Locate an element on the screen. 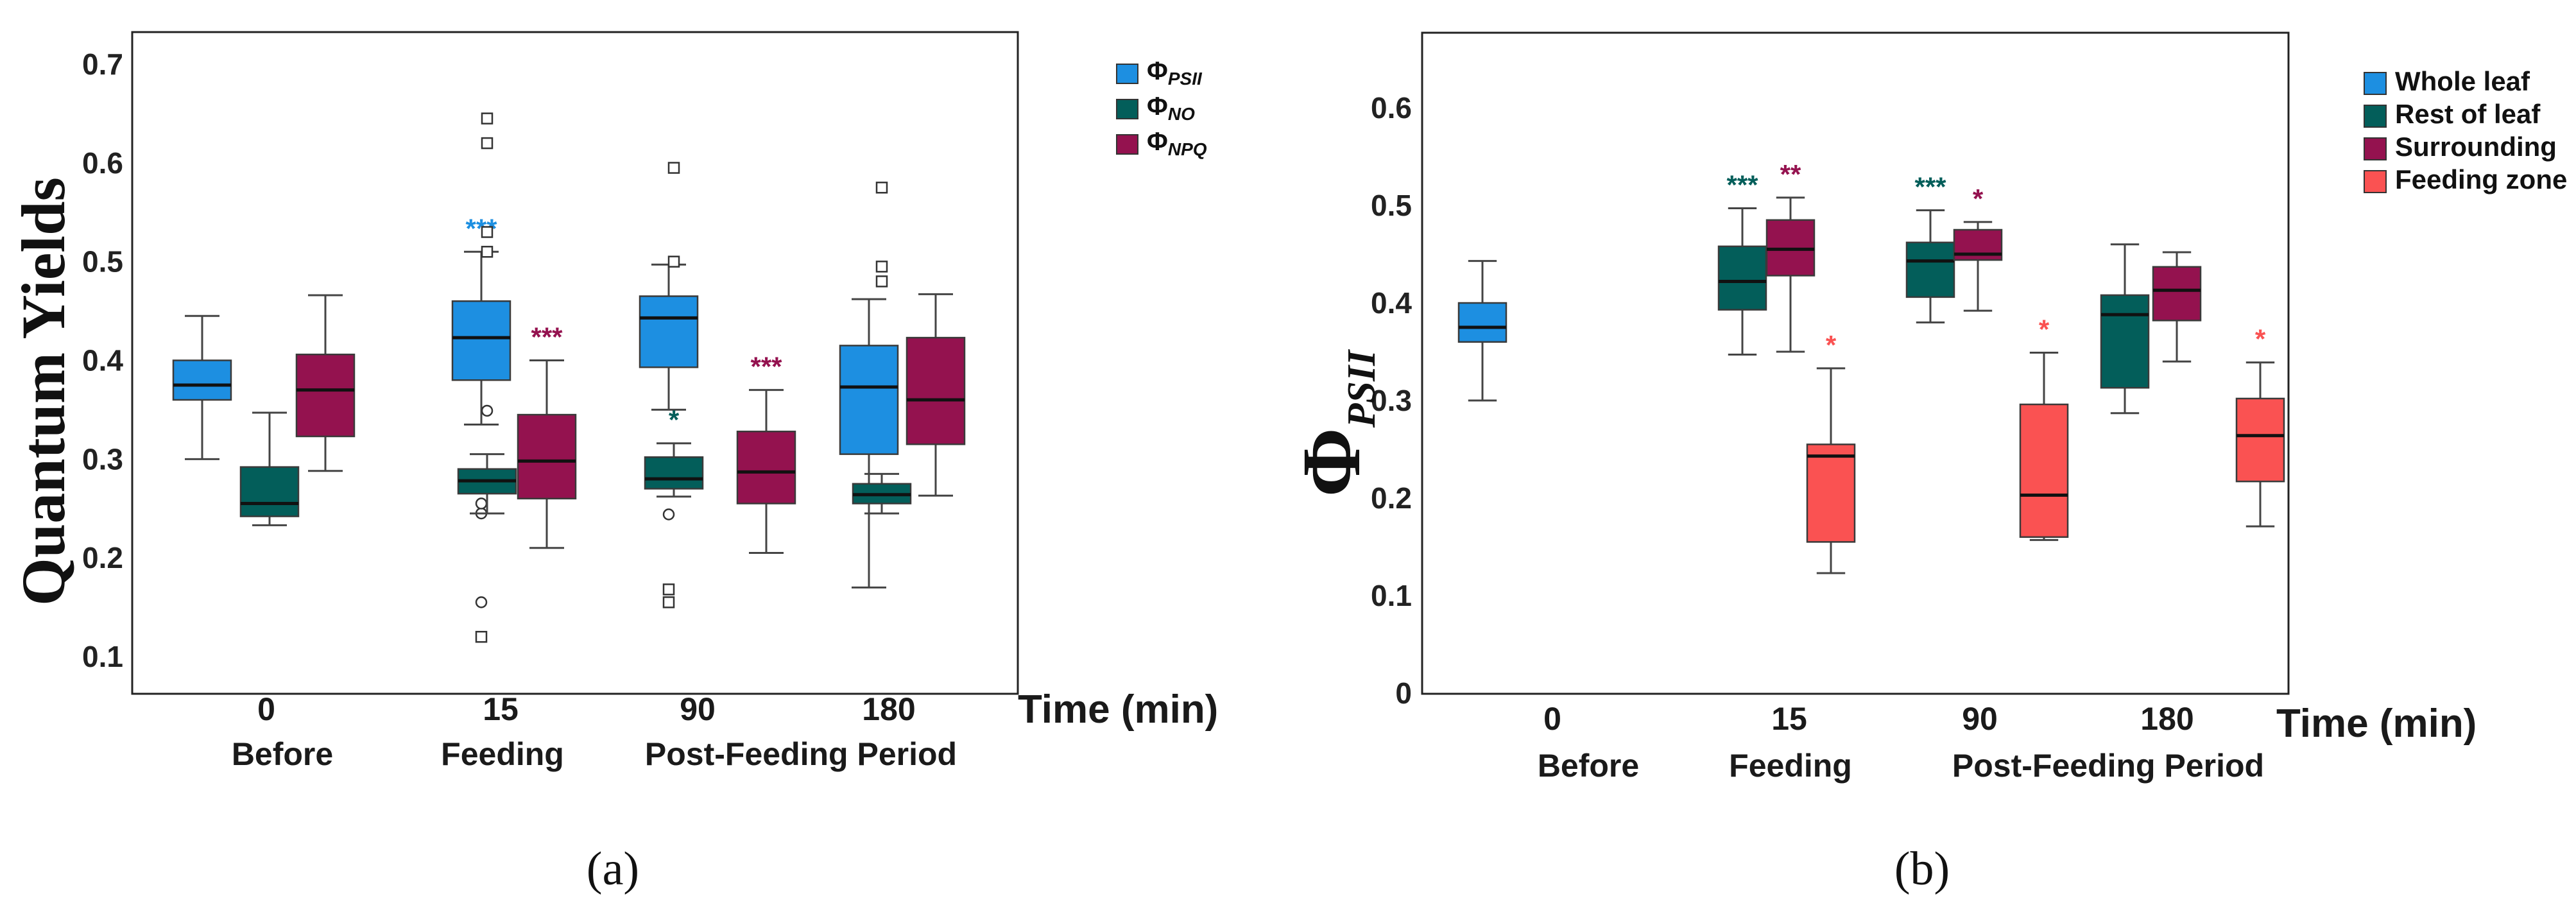 Image resolution: width=2576 pixels, height=912 pixels. chart-a-ytick-label: 0.3 is located at coordinates (102, 459).